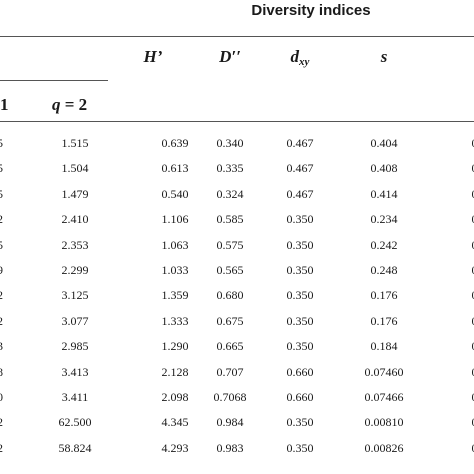 The width and height of the screenshot is (474, 474). I want to click on col-q2-cell: 3.077, so click(75, 320).